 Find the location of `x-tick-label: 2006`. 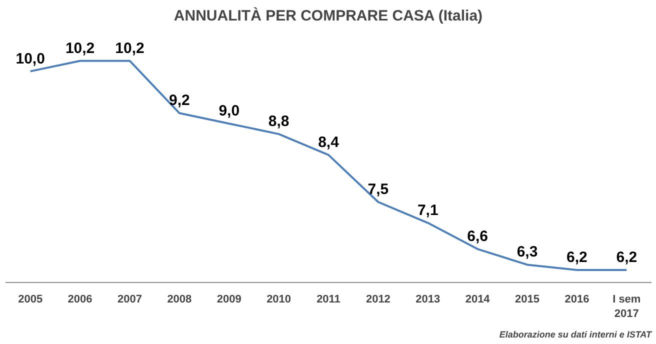

x-tick-label: 2006 is located at coordinates (80, 300).